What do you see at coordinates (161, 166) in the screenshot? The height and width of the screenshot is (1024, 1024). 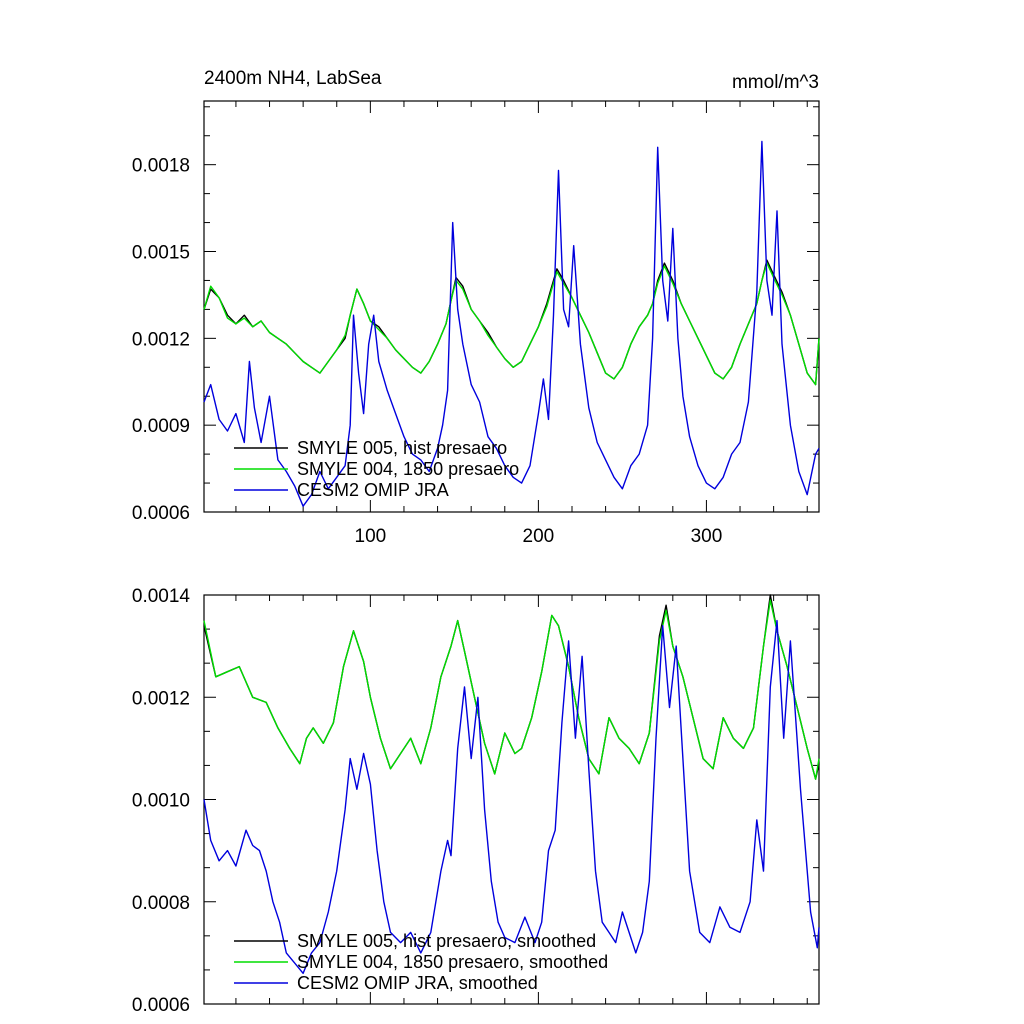 I see `y-tick-label: 0.0018` at bounding box center [161, 166].